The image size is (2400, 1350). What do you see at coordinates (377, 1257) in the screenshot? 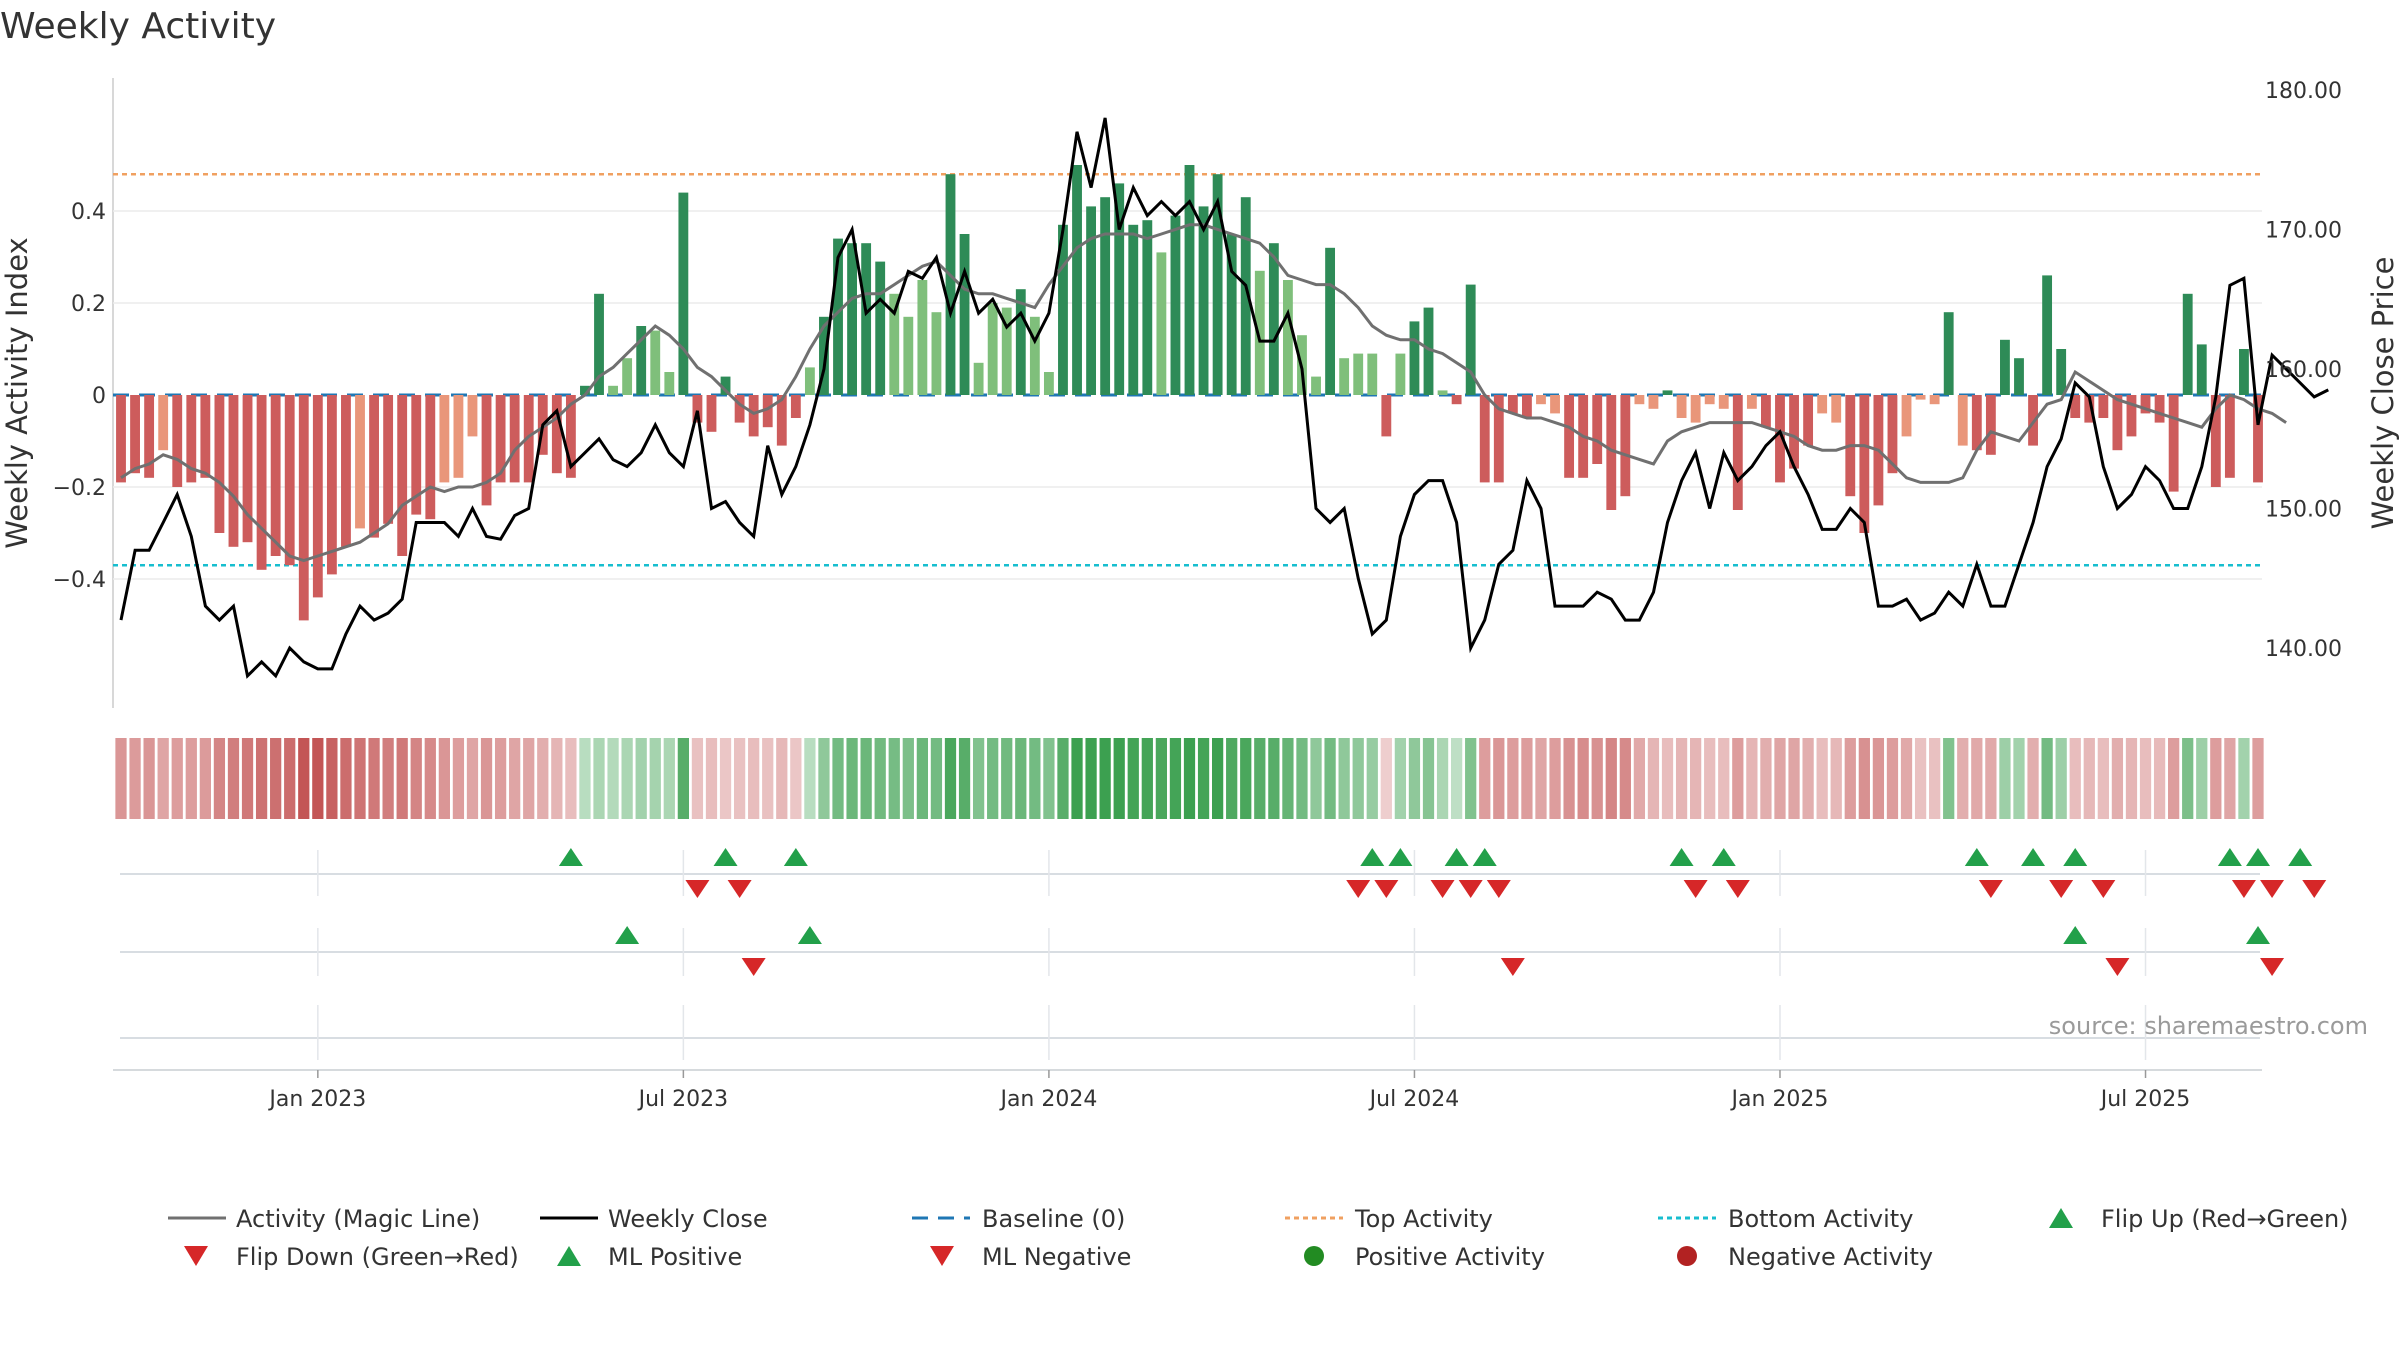
I see `svg-text: Flip Down (Green→Red)` at bounding box center [377, 1257].